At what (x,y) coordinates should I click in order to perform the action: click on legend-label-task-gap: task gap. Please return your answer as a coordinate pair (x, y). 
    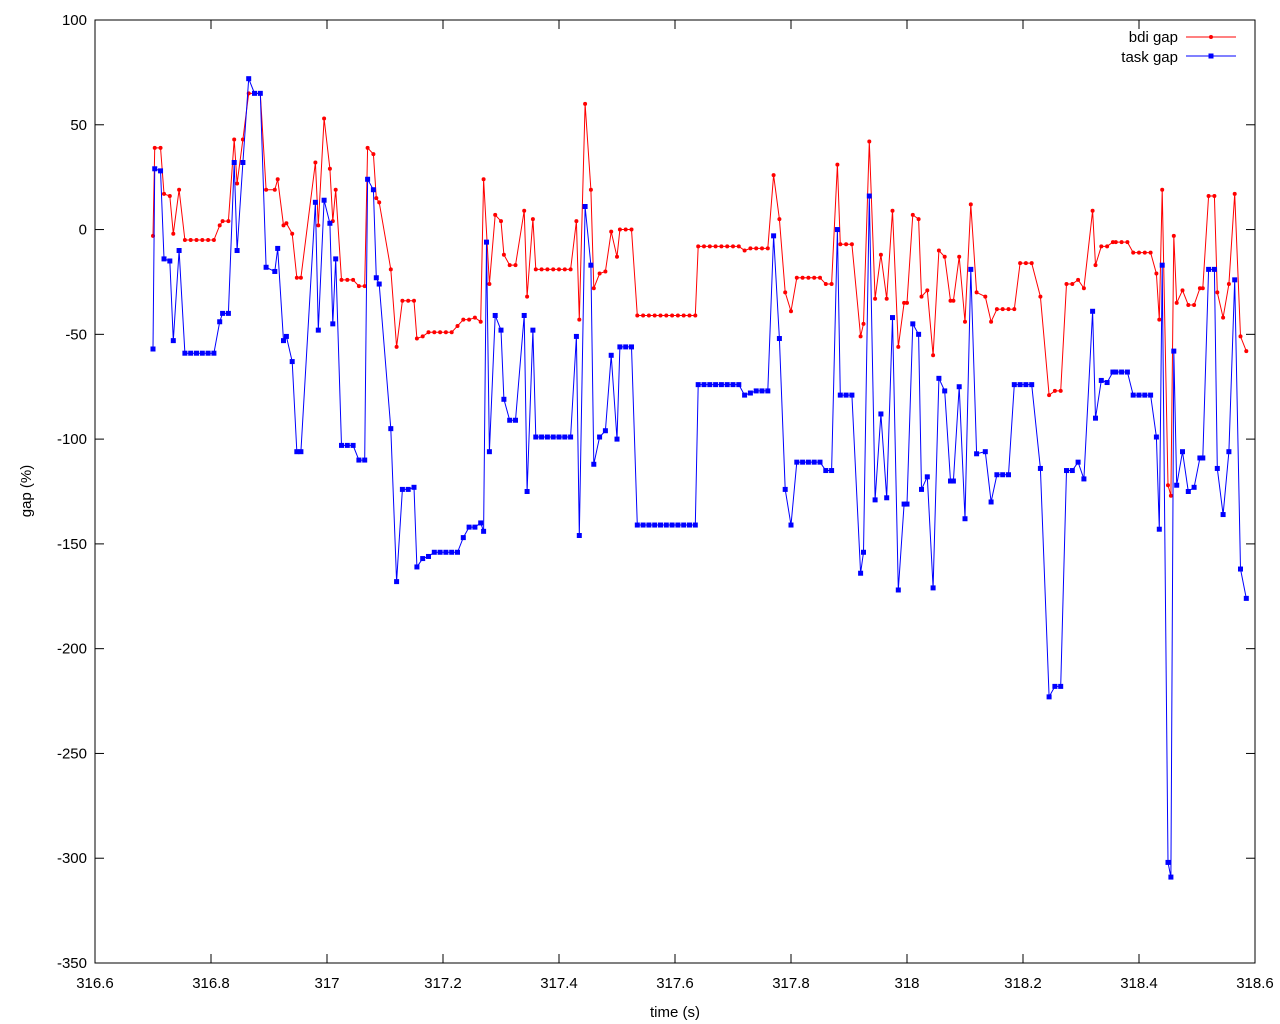
    Looking at the image, I should click on (1149, 57).